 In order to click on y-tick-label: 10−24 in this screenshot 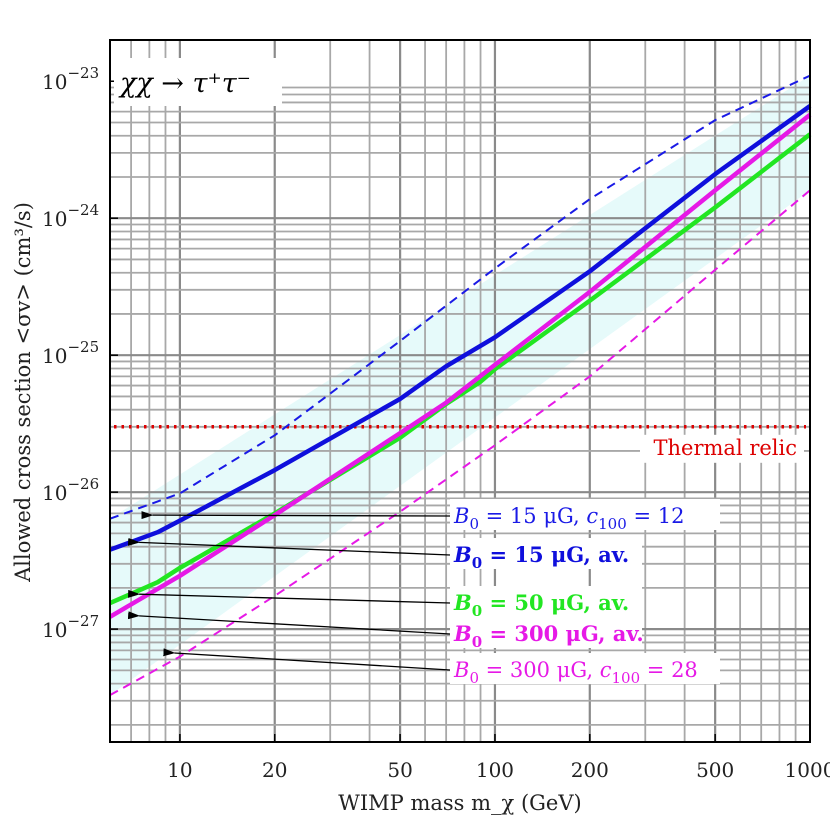, I will do `click(70, 216)`.